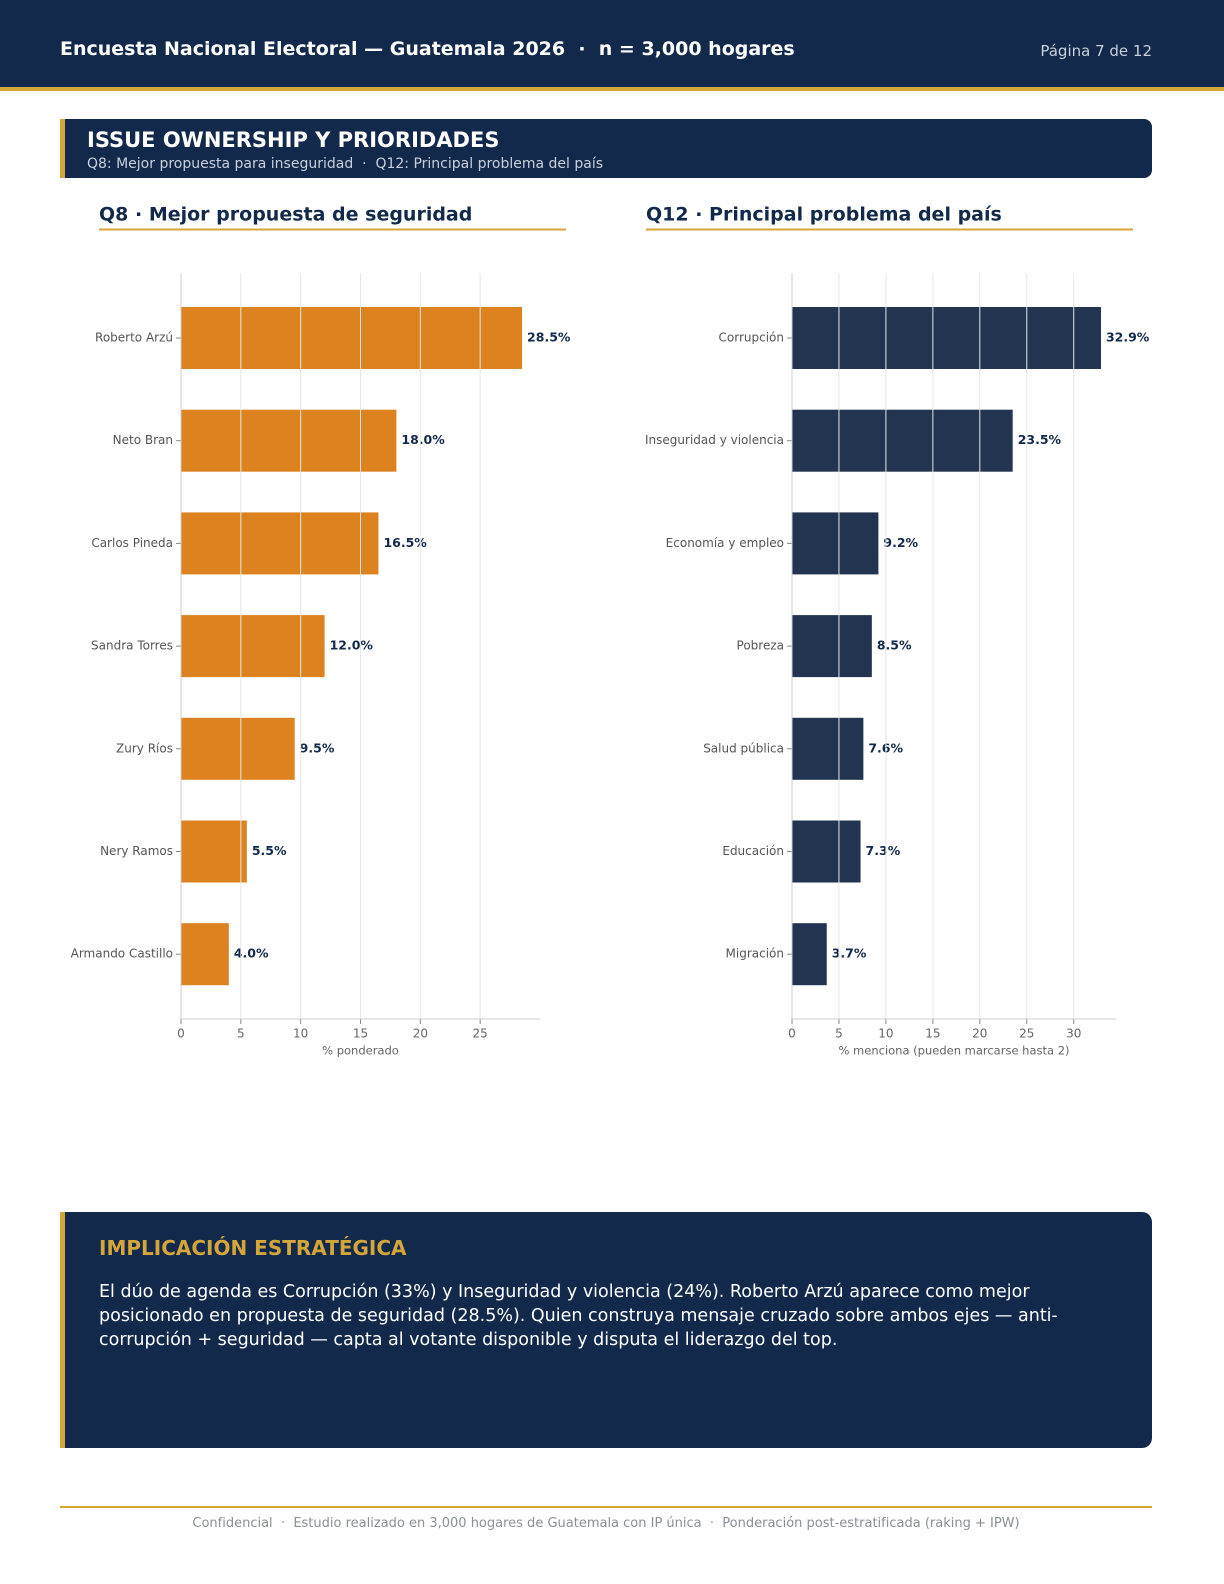 This screenshot has height=1584, width=1224. Describe the element at coordinates (1073, 1034) in the screenshot. I see `x-tick-label: 30` at that location.